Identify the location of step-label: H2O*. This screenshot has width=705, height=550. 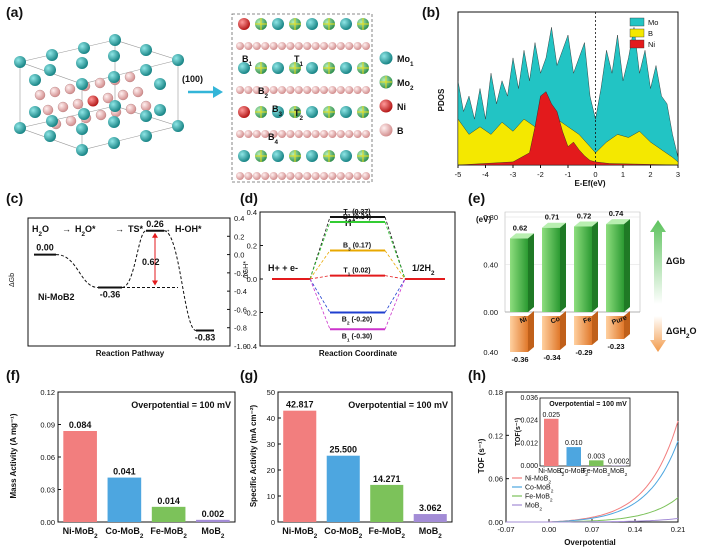
(85, 231).